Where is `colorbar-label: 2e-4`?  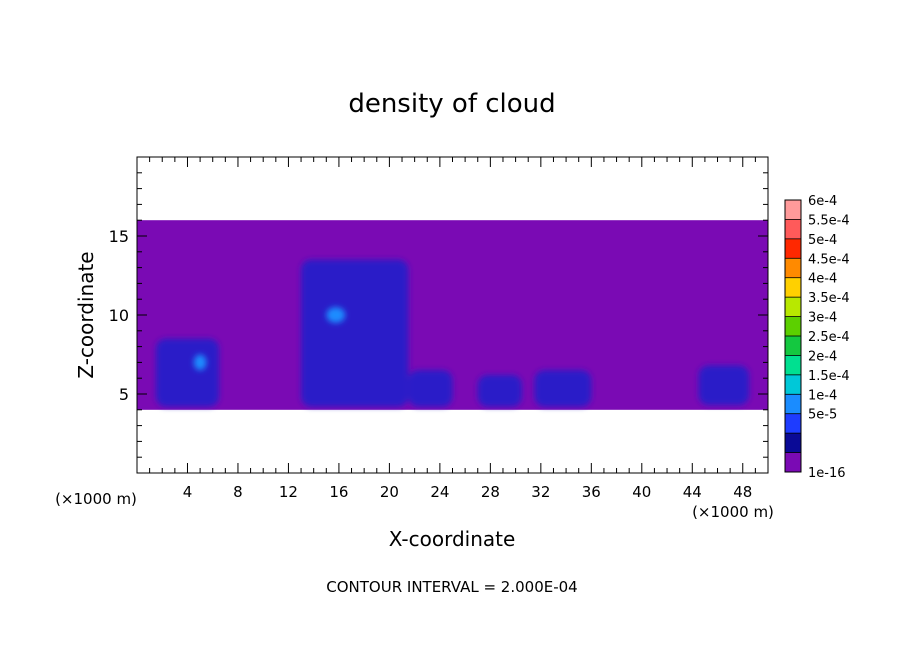 colorbar-label: 2e-4 is located at coordinates (822, 356).